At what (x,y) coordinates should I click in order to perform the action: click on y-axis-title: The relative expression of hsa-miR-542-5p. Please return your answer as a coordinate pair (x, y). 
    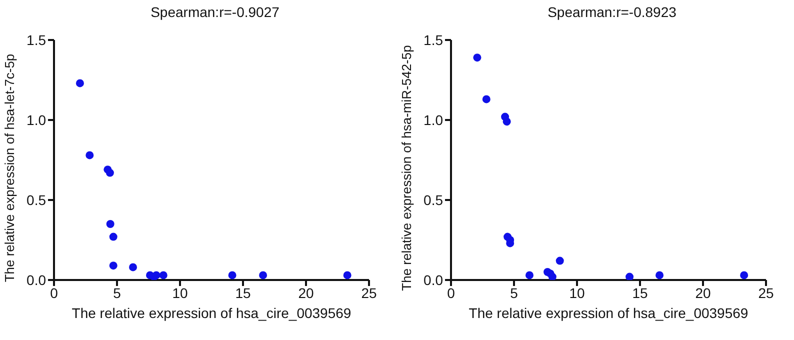
    Looking at the image, I should click on (406, 168).